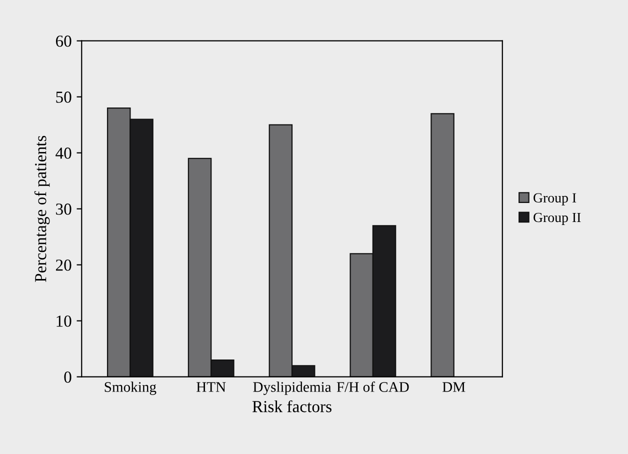 This screenshot has height=454, width=628. I want to click on y-tick-label: 20, so click(64, 265).